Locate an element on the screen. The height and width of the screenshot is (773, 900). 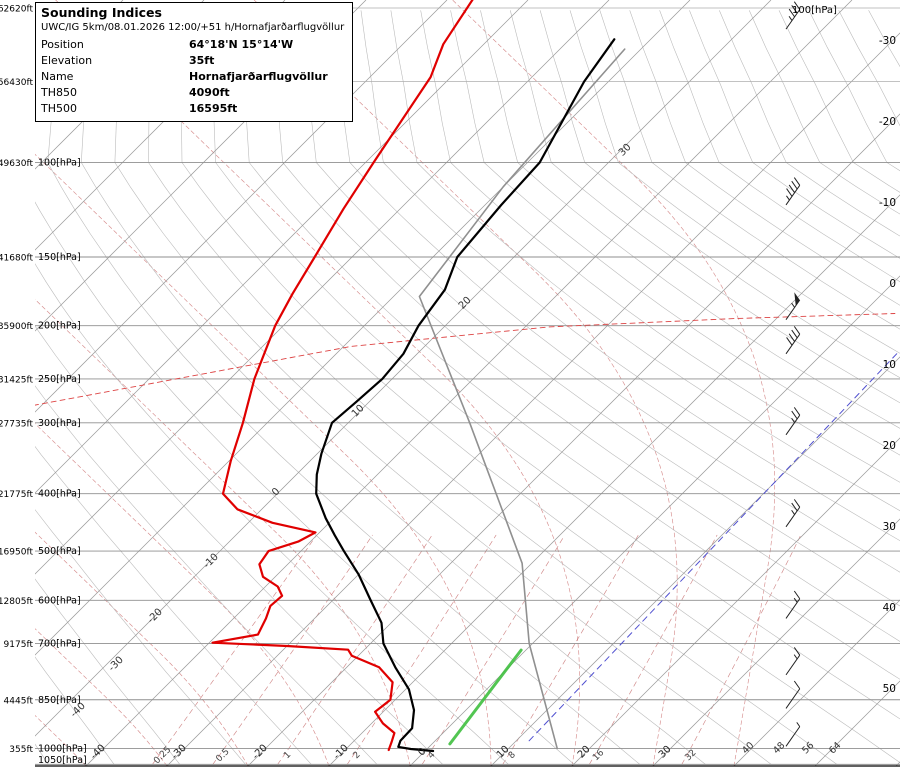
mixing-ratio-label: 2 is located at coordinates (357, 755).